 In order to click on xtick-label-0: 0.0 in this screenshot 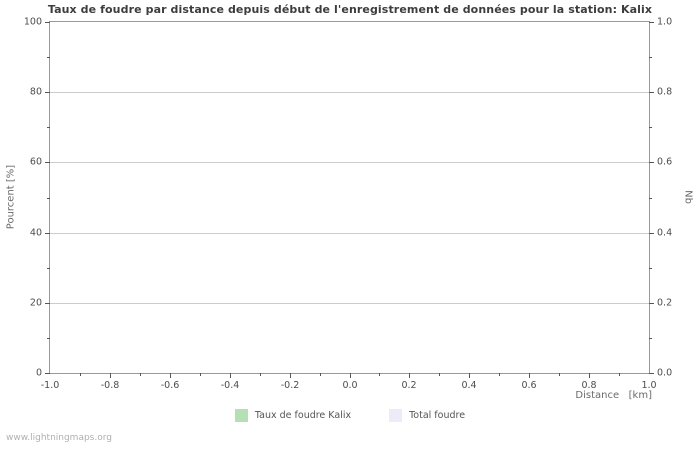, I will do `click(350, 385)`.